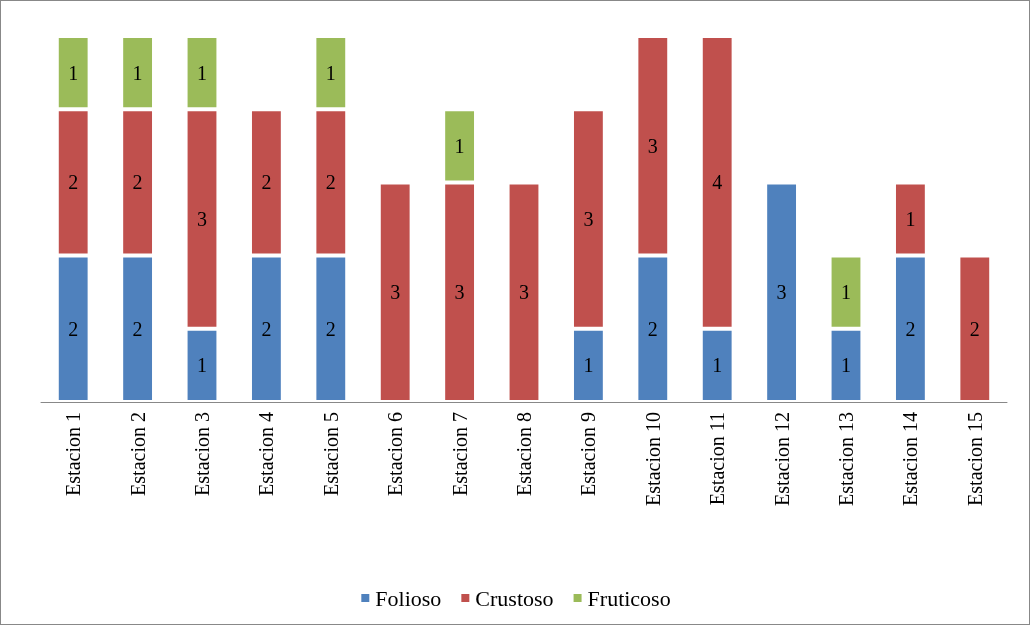 The width and height of the screenshot is (1030, 625). What do you see at coordinates (330, 454) in the screenshot?
I see `x-tick-label: Estacion 5` at bounding box center [330, 454].